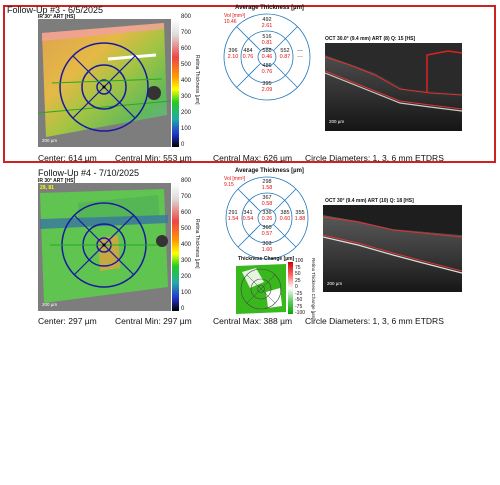 The height and width of the screenshot is (485, 500). Describe the element at coordinates (370, 39) in the screenshot. I see `visit1-oct-title: OCT 30.0° (9.4 mm) ART (8) Q: 15 [HS]` at that location.